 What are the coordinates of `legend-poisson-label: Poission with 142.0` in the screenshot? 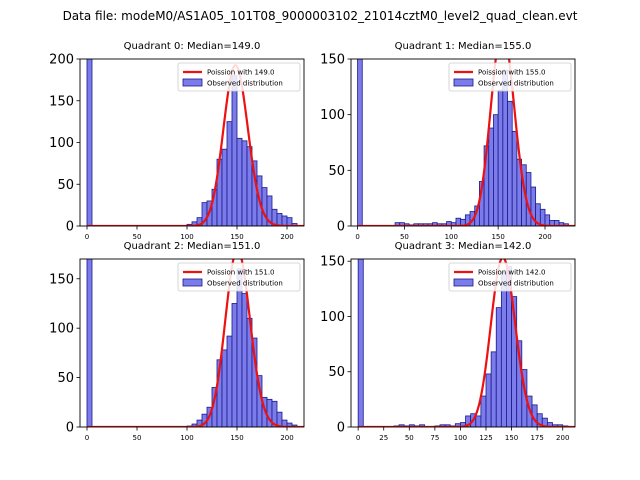 It's located at (512, 273).